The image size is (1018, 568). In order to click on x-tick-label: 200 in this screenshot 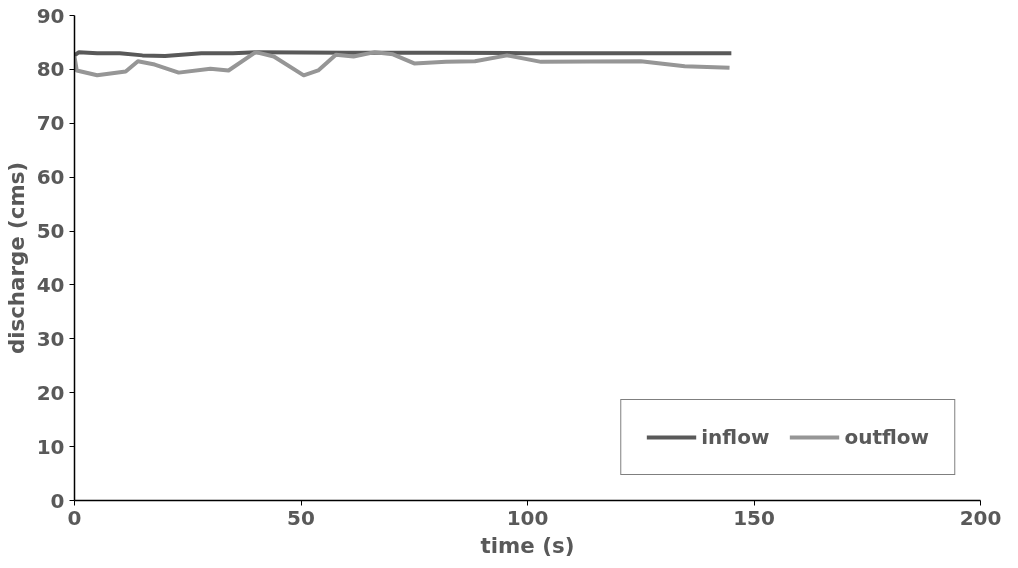, I will do `click(980, 517)`.